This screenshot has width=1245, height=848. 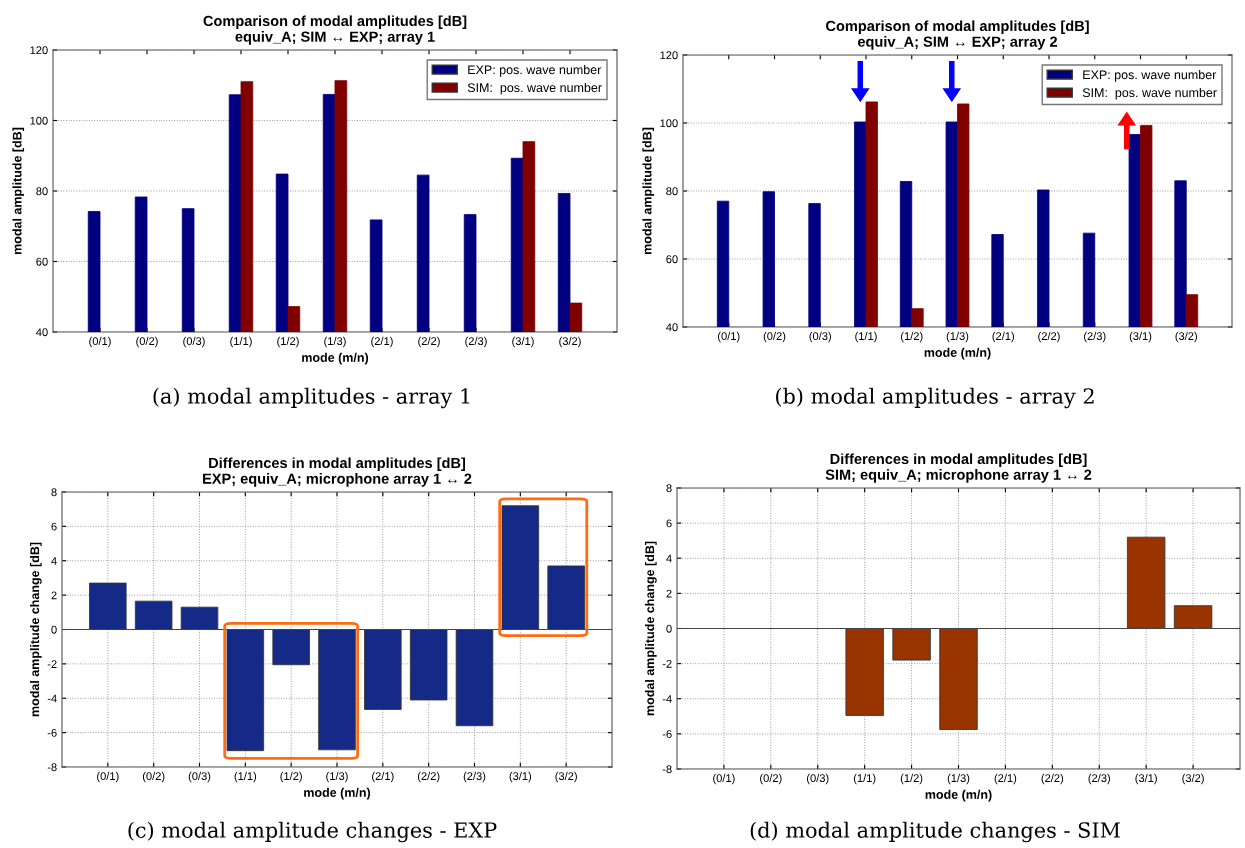 I want to click on text: (b) modal amplitudes - array 2, so click(x=935, y=398).